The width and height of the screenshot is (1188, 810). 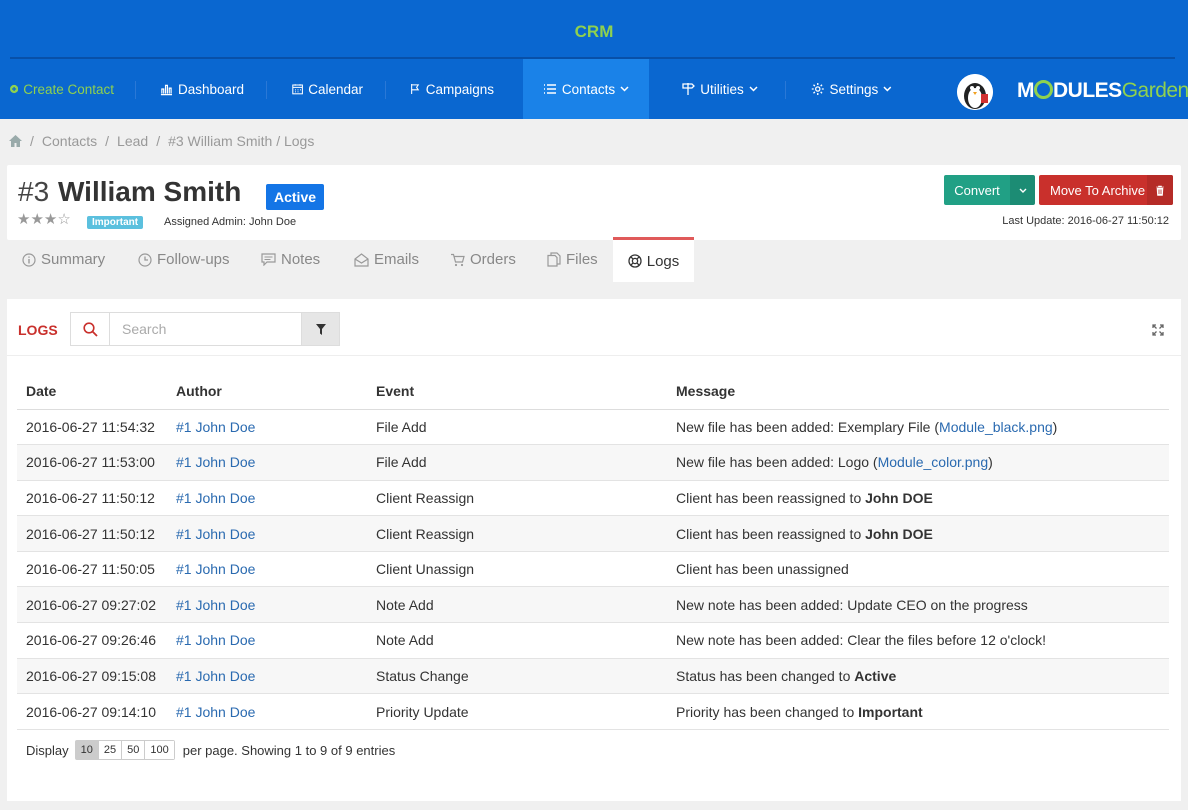 What do you see at coordinates (977, 190) in the screenshot?
I see `convert-button: Convert` at bounding box center [977, 190].